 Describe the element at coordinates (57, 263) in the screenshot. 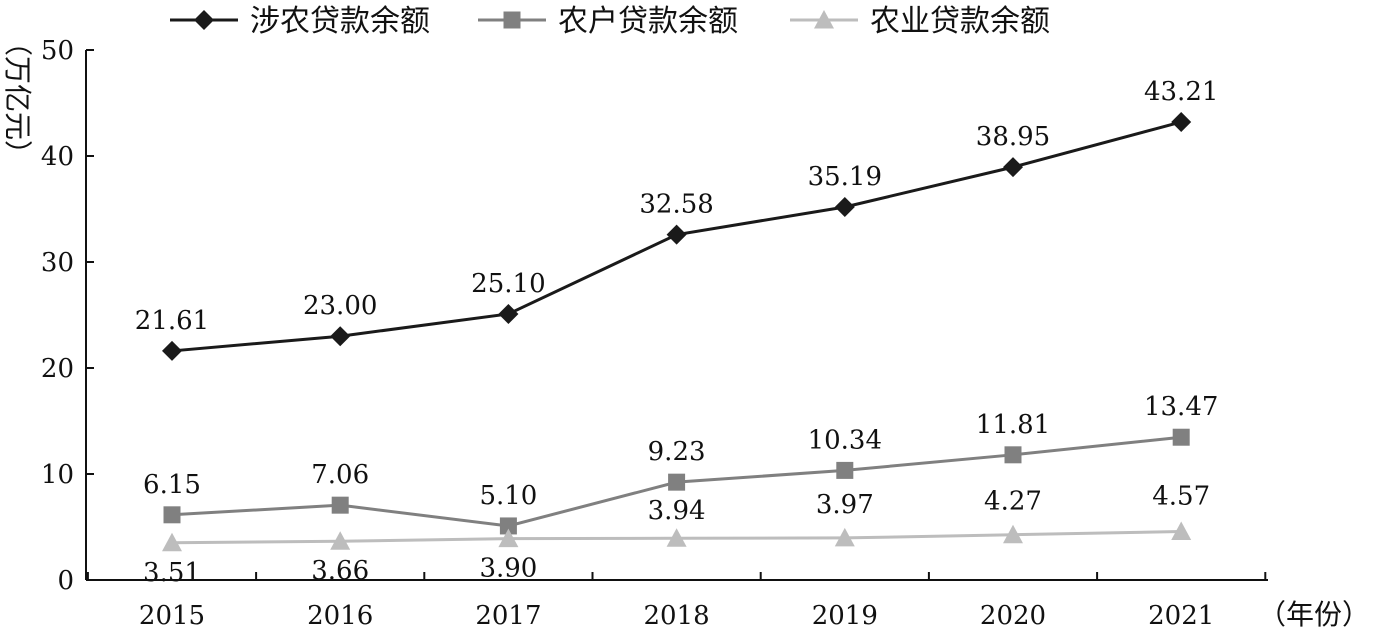

I see `y-tick-label: 30` at that location.